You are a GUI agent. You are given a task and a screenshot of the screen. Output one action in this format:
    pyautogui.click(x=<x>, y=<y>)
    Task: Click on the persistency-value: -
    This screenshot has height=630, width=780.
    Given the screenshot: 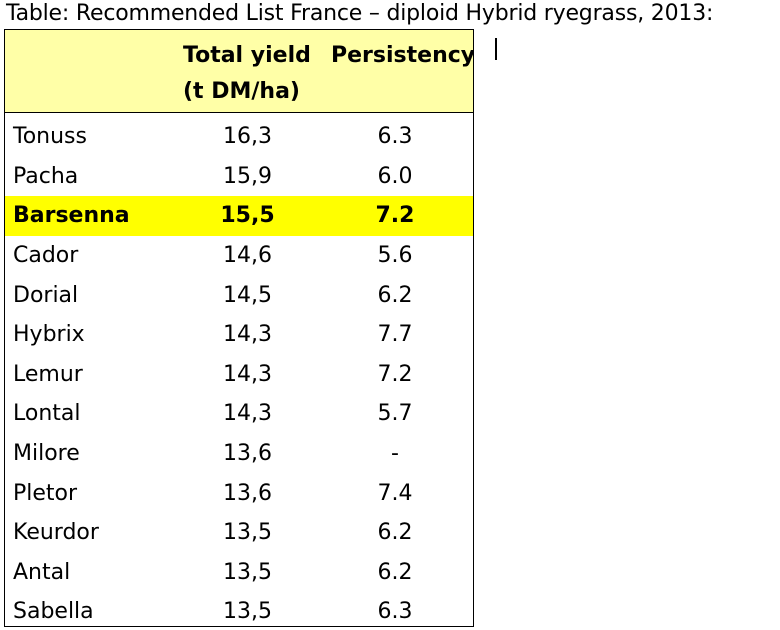 What is the action you would take?
    pyautogui.click(x=395, y=454)
    